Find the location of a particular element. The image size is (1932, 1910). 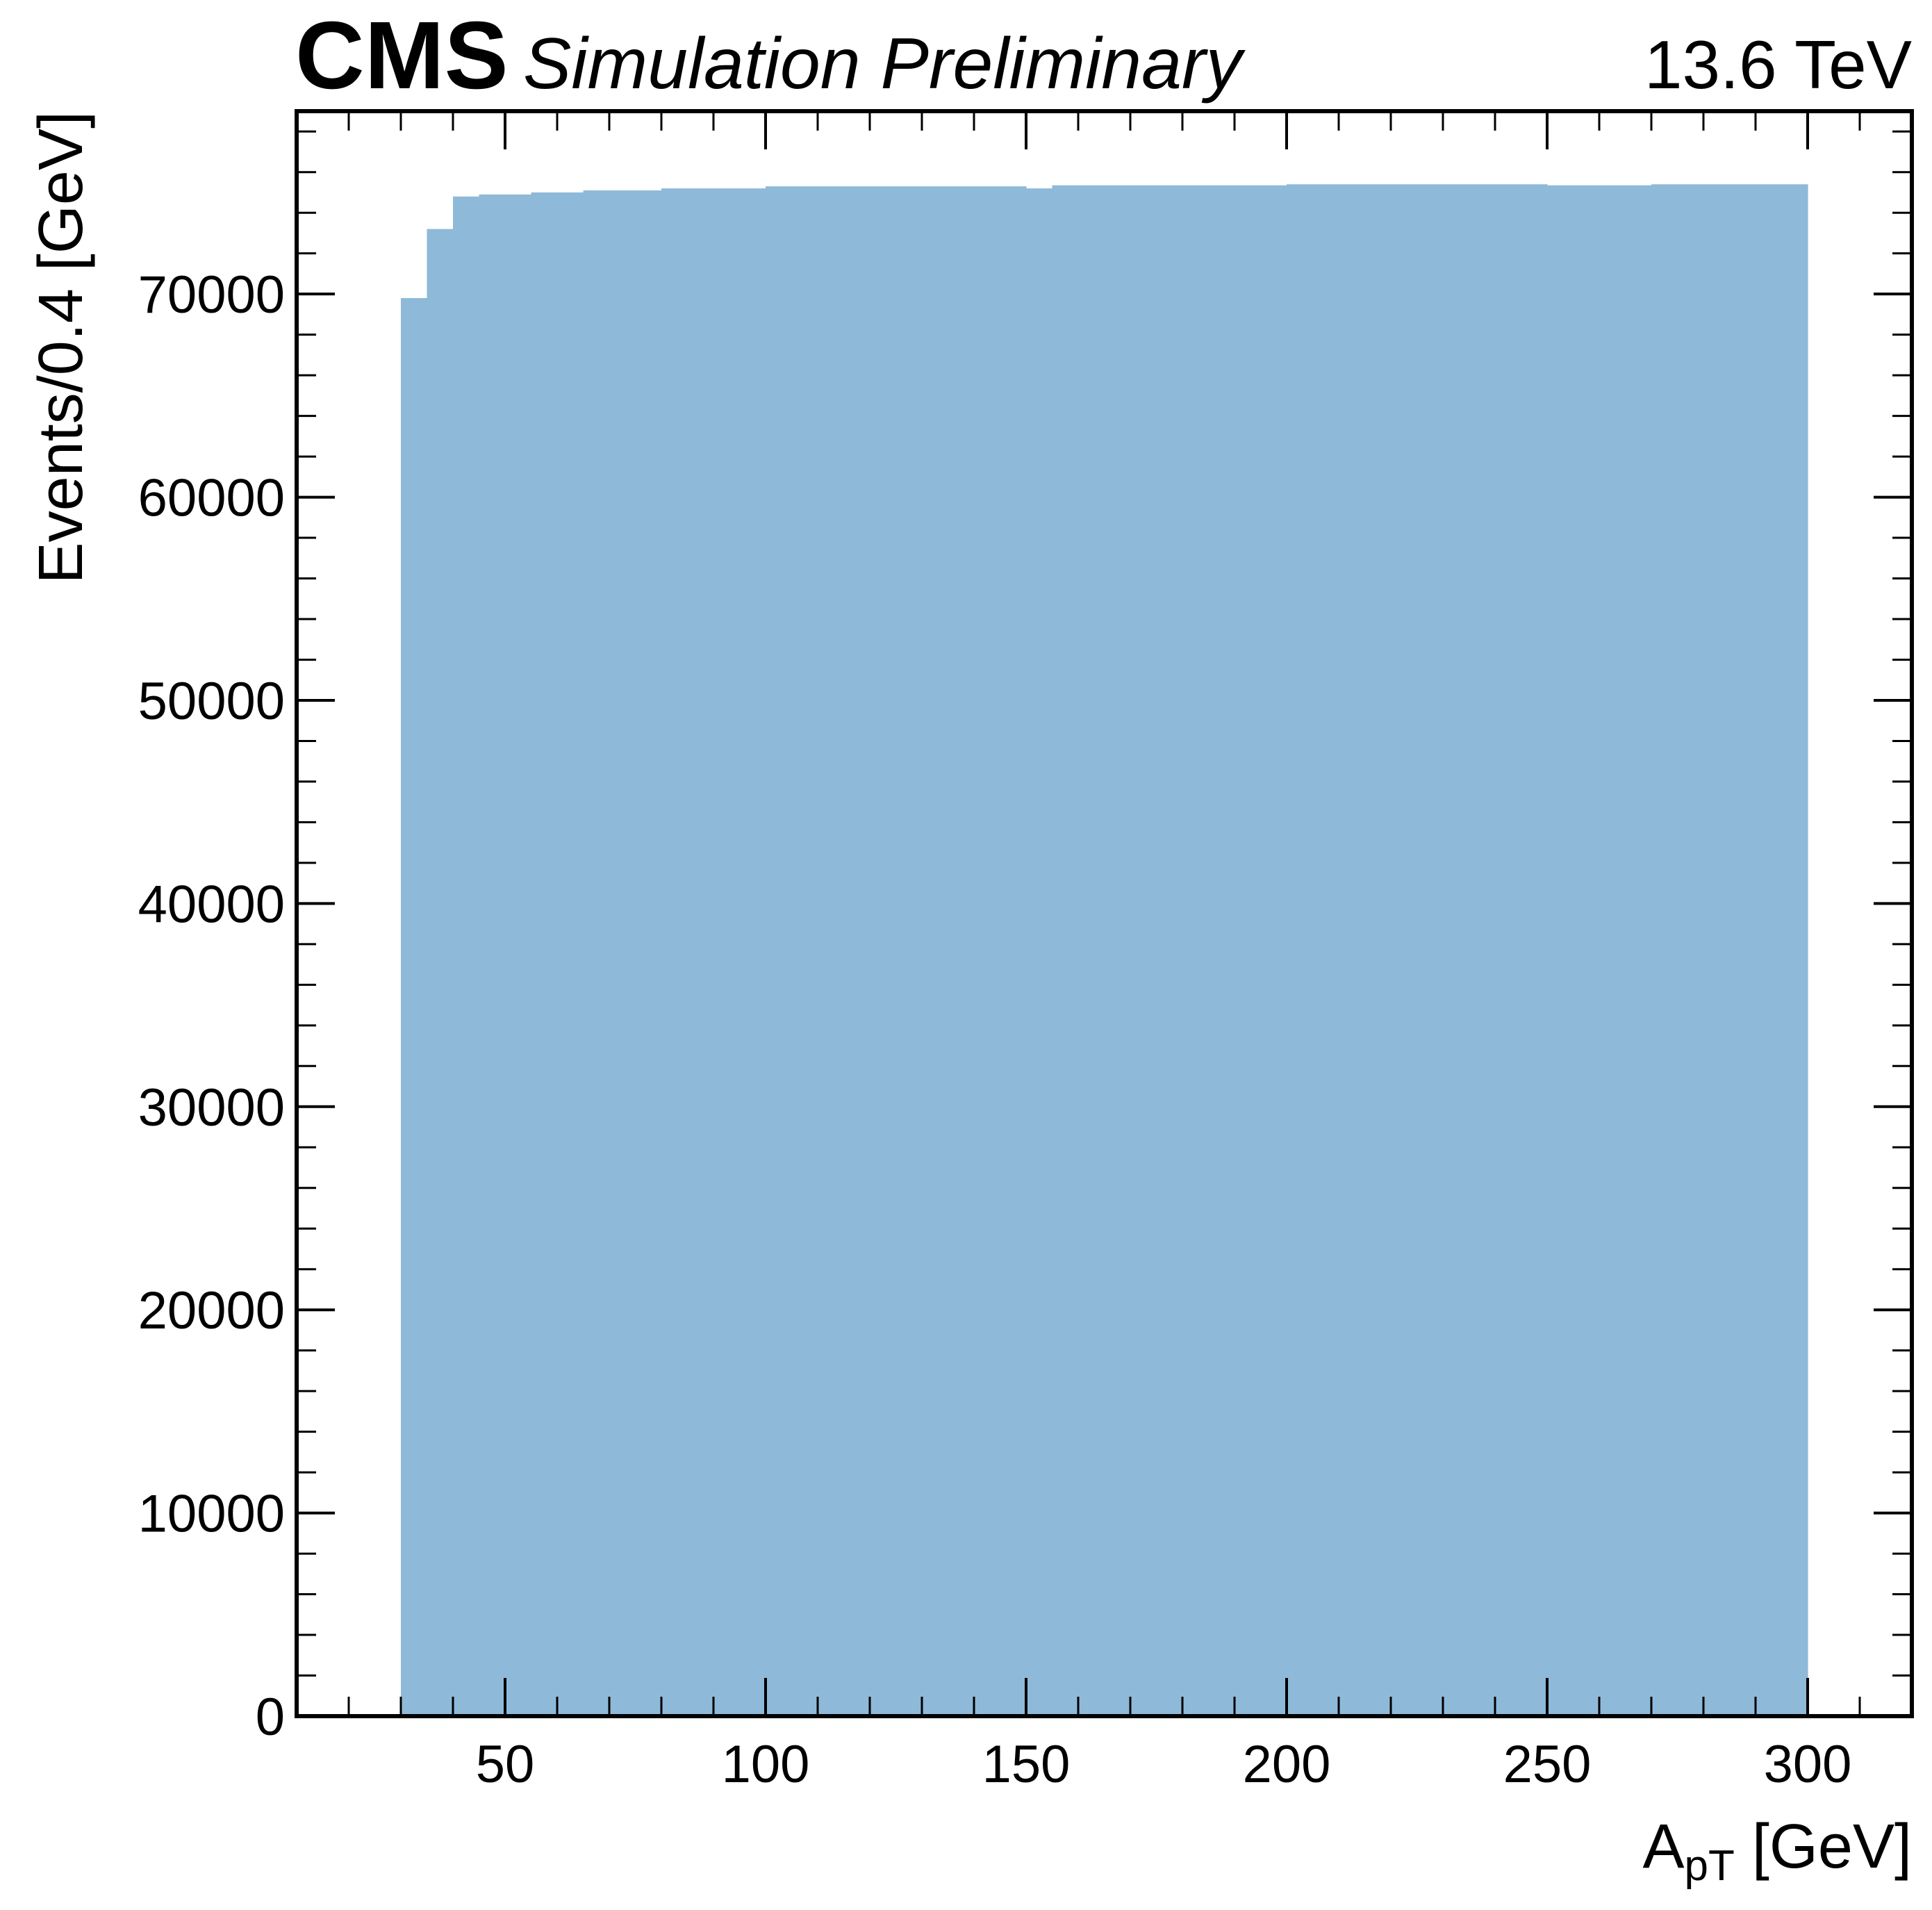

y-tick-label: 40000 is located at coordinates (212, 905).